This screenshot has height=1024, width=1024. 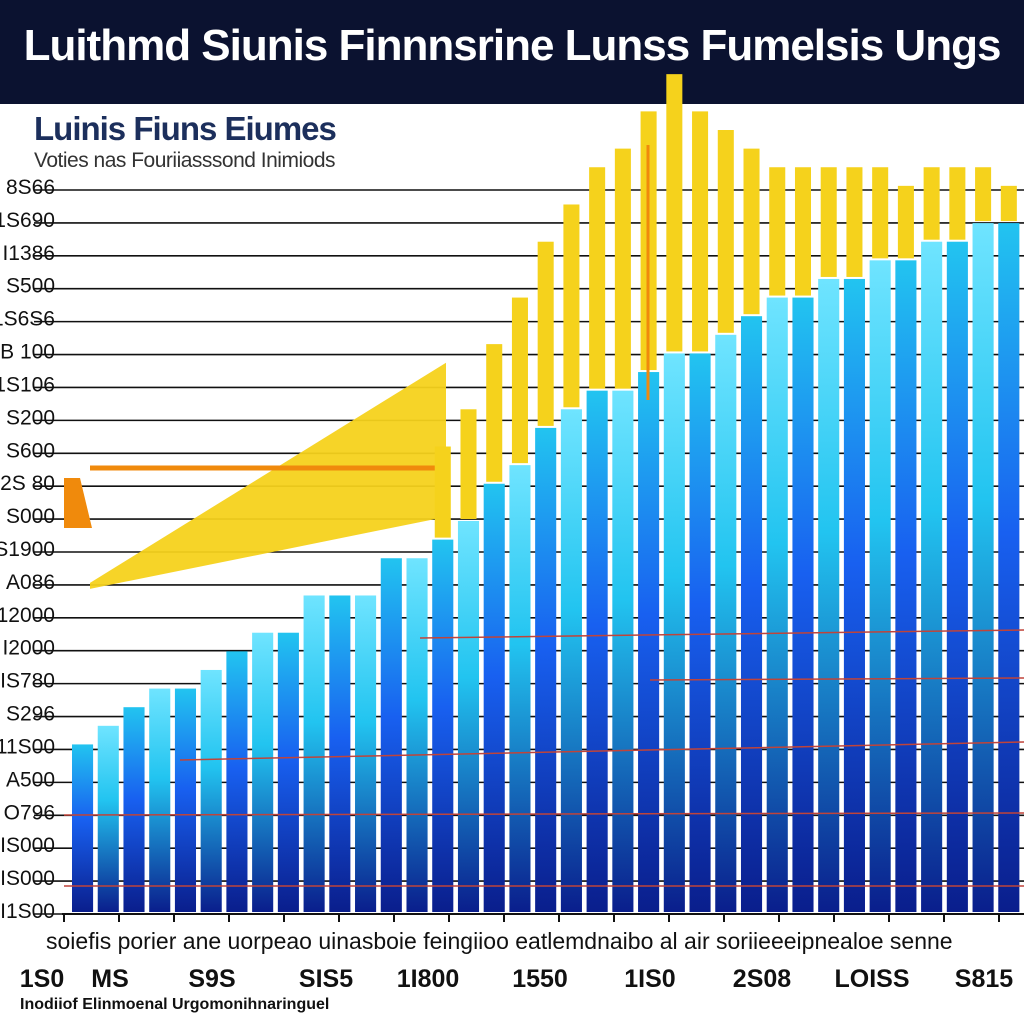 What do you see at coordinates (540, 979) in the screenshot?
I see `group-label: 1550` at bounding box center [540, 979].